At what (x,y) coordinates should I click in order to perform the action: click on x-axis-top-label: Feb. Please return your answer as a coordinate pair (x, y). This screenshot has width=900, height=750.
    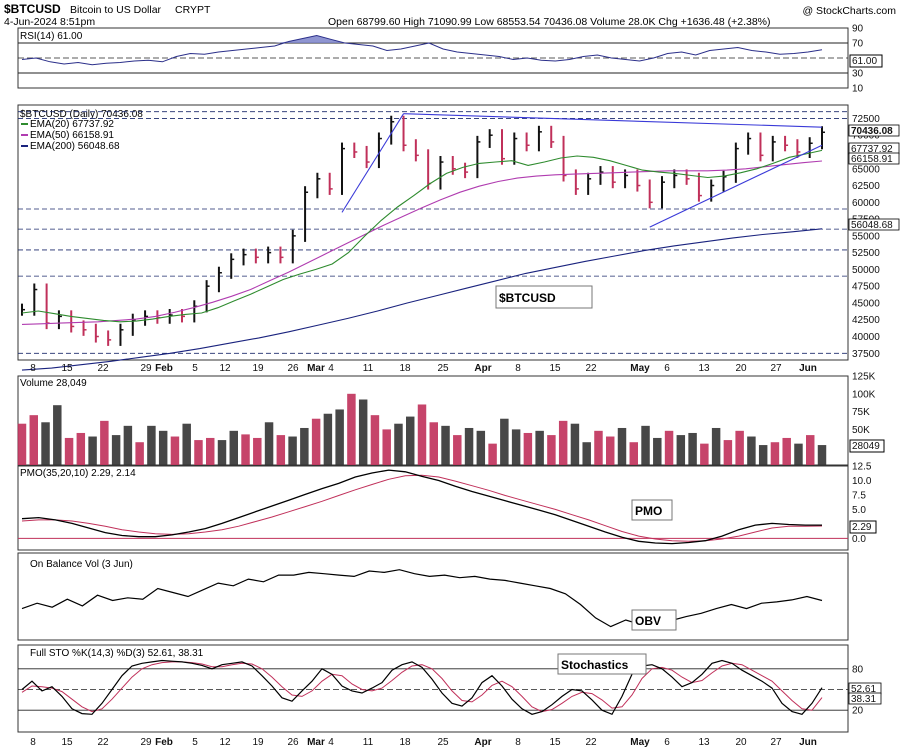
    Looking at the image, I should click on (164, 368).